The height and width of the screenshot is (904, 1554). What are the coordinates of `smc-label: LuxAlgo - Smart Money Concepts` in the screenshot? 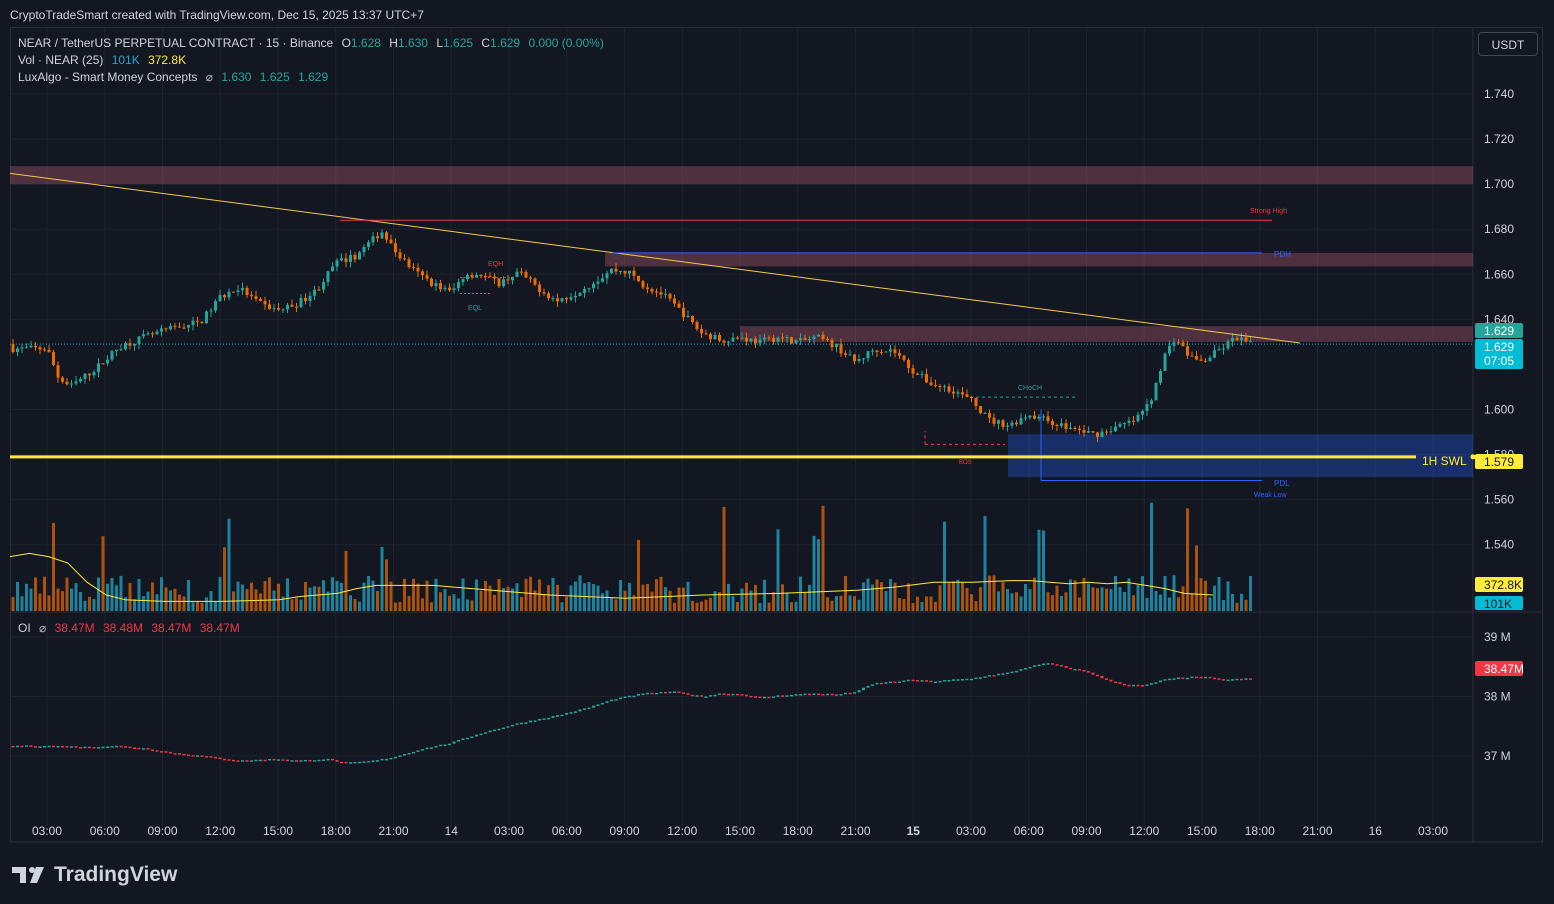 It's located at (108, 77).